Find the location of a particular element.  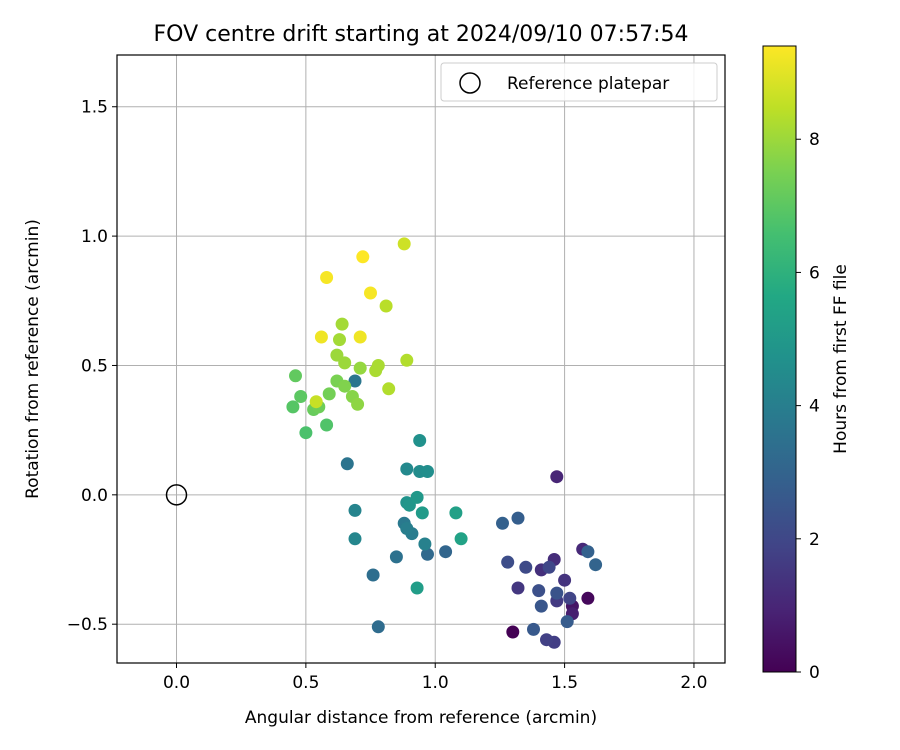

legend-entry-reference-platepar: Reference platepar is located at coordinates (588, 84).